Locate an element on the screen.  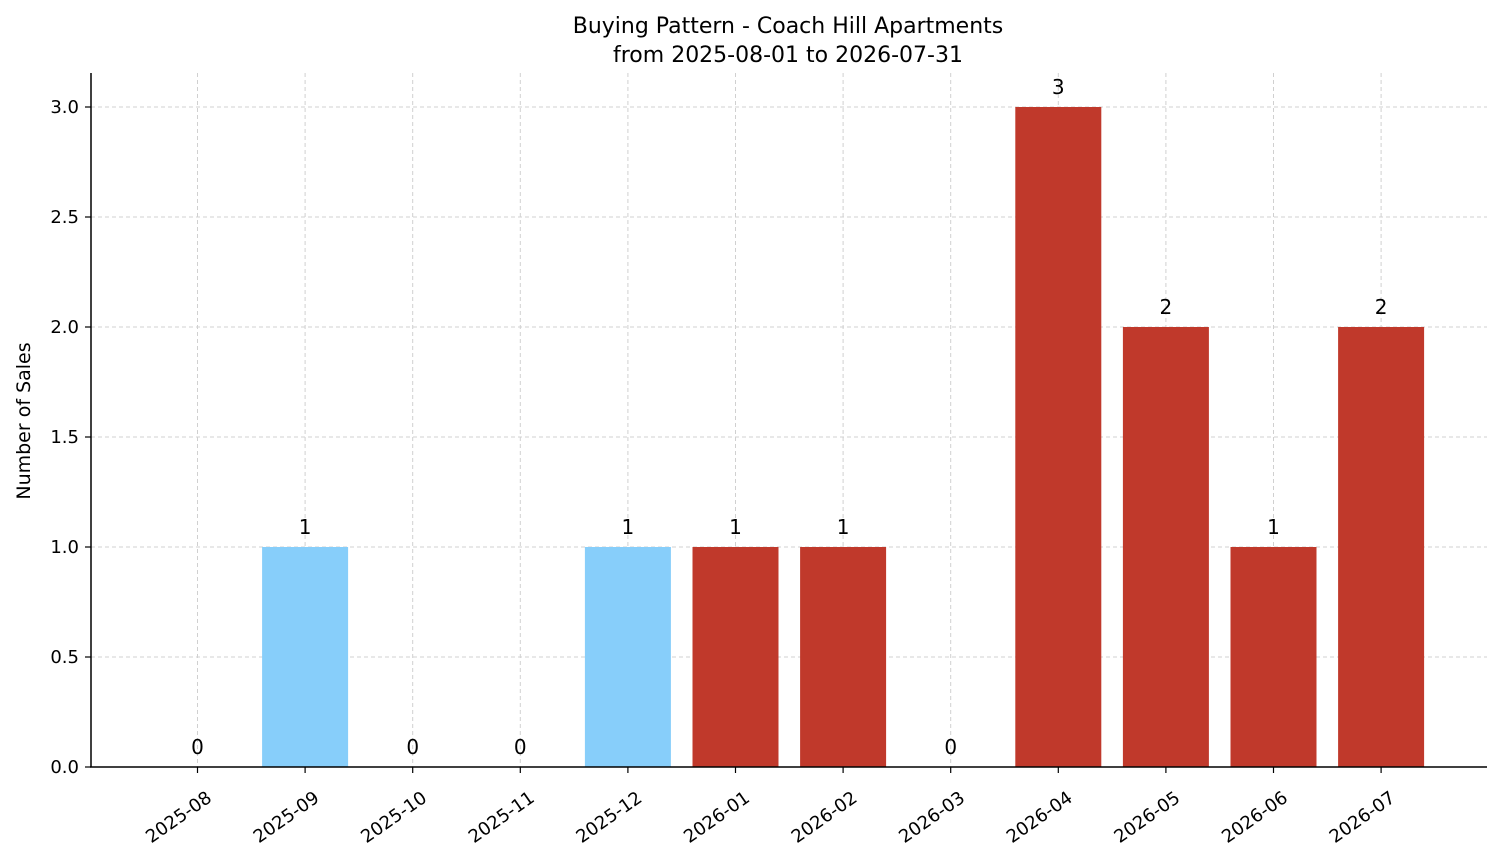
value-label-2026-01: 1 is located at coordinates (735, 527).